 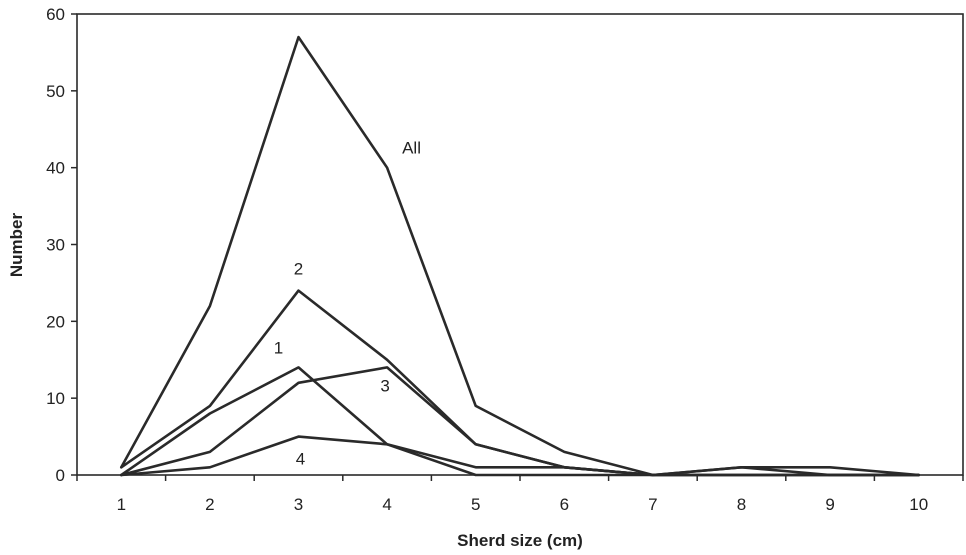 I want to click on x-tick-label: 6, so click(x=564, y=504).